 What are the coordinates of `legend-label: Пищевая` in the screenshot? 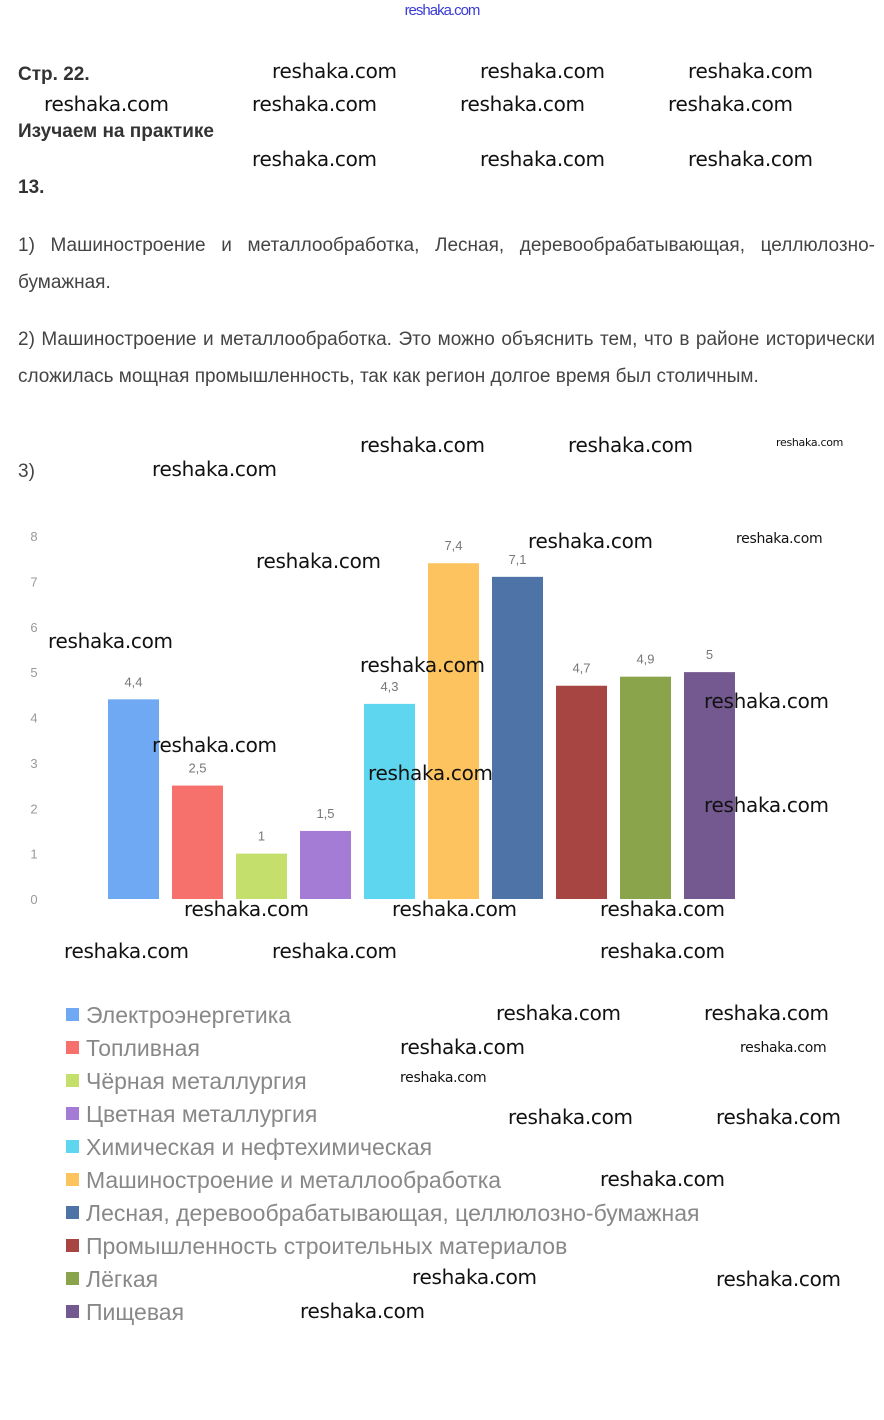 It's located at (135, 1311).